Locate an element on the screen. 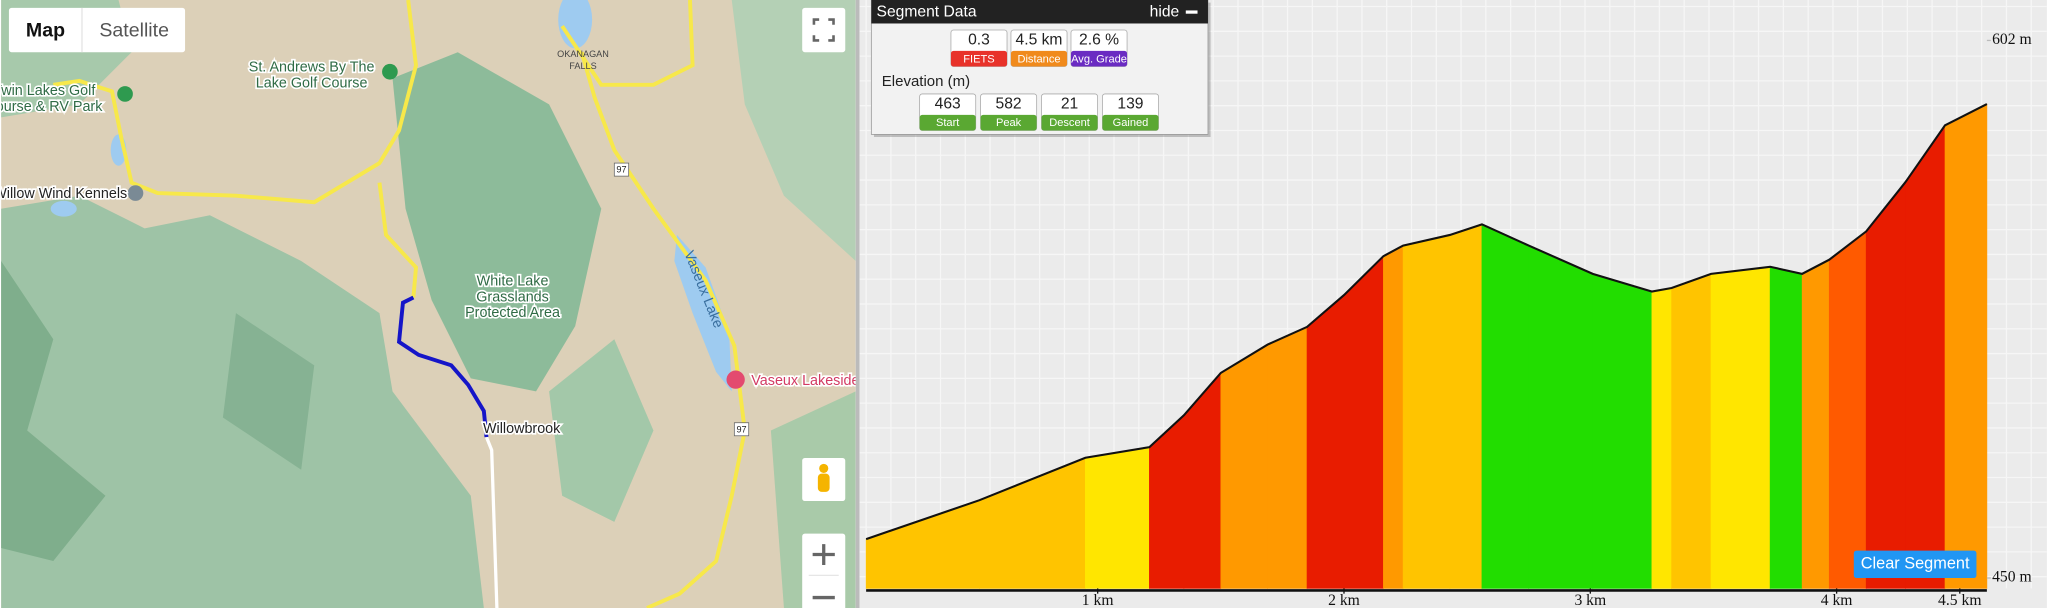 The image size is (2048, 608). place-label: Protected Area is located at coordinates (512, 313).